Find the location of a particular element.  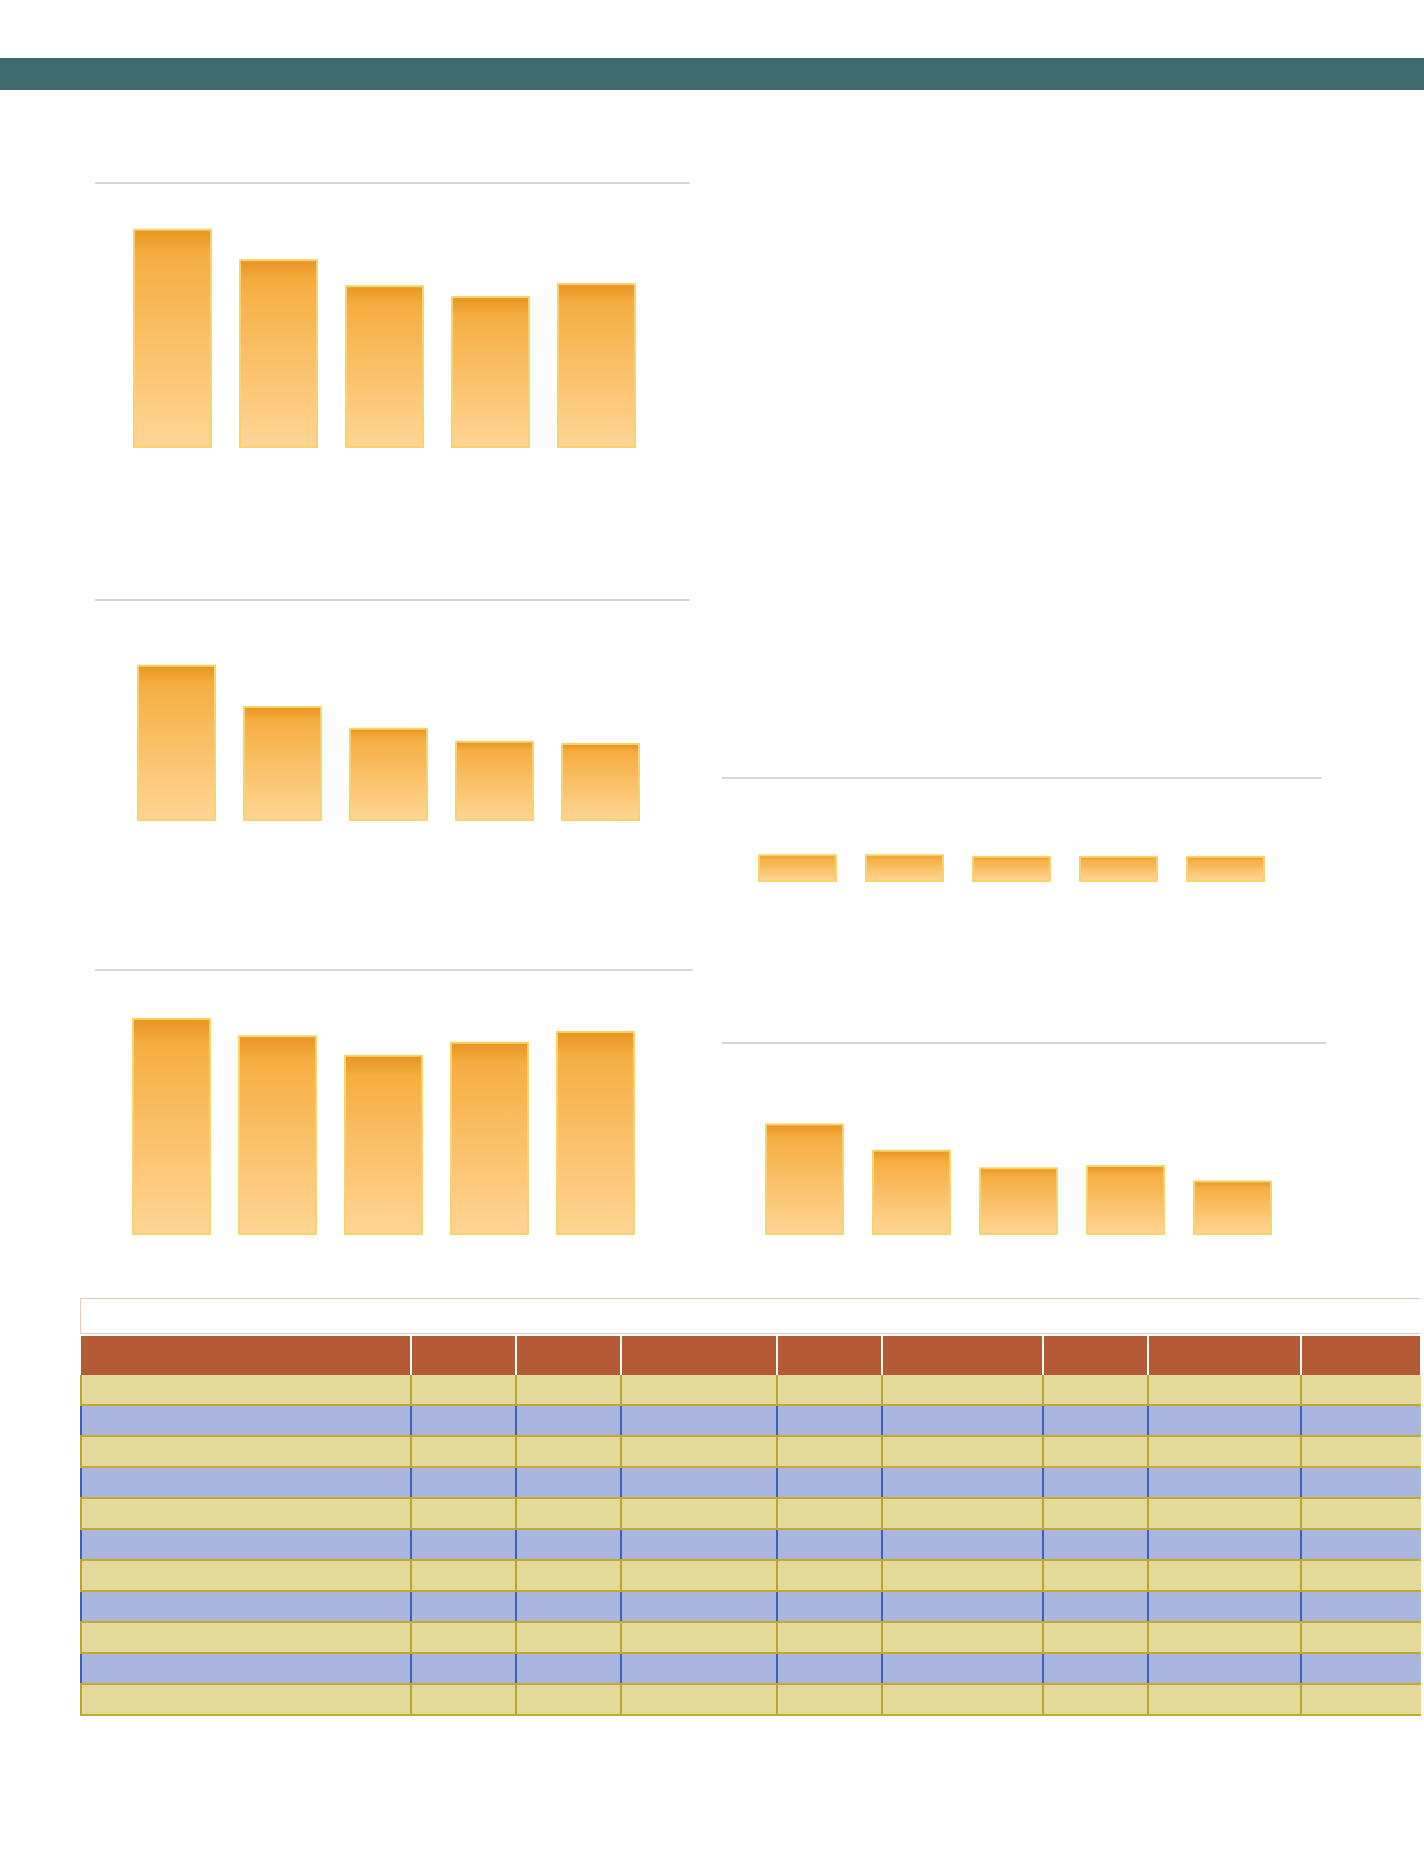

chart-right-bottom is located at coordinates (1024, 1139).